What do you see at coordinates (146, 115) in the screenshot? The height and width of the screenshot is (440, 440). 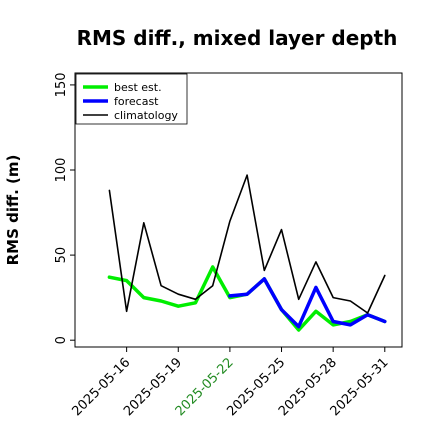 I see `legend-label: climatology` at bounding box center [146, 115].